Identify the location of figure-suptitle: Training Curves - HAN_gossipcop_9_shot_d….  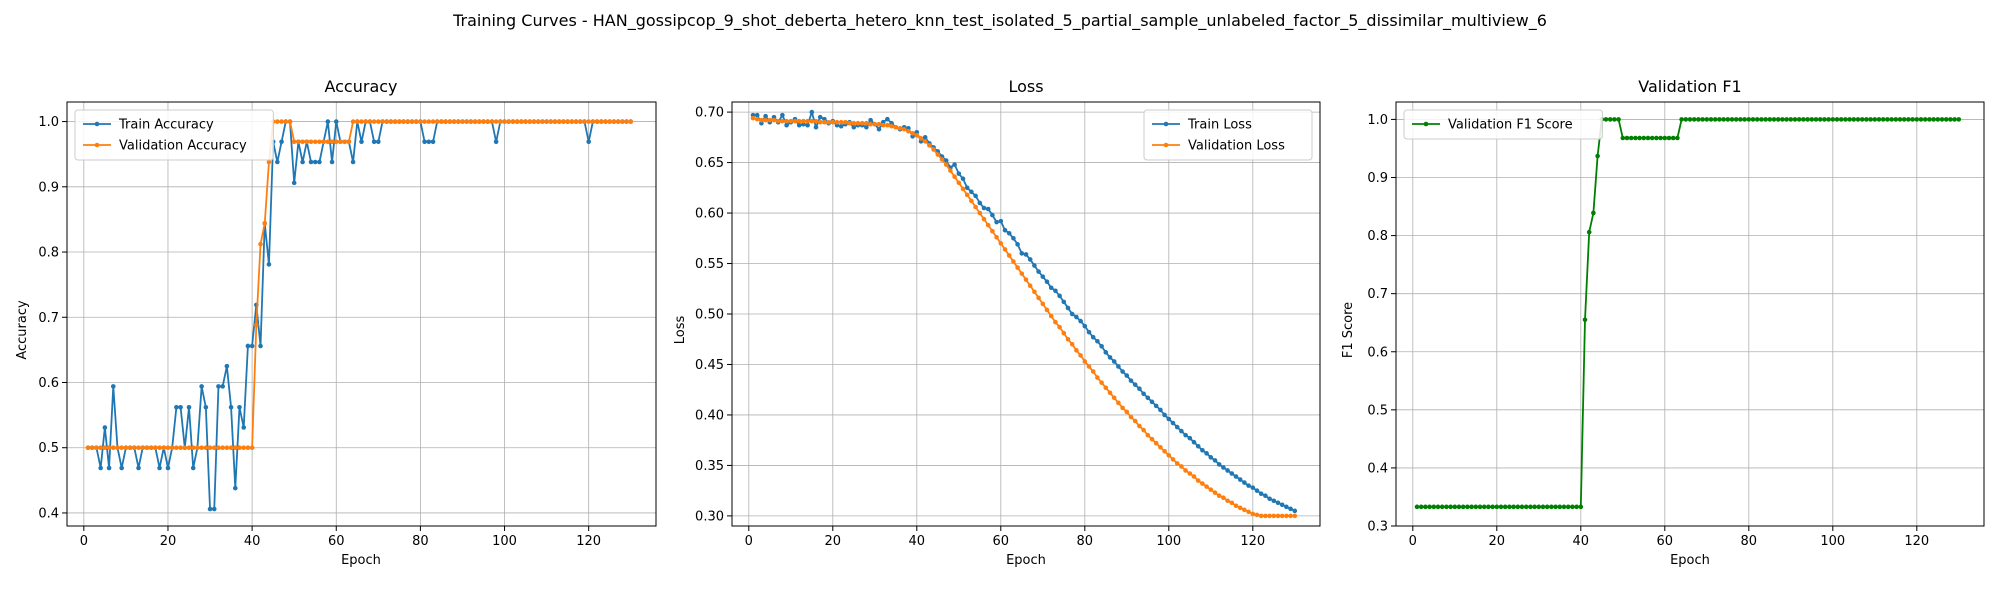
(999, 21).